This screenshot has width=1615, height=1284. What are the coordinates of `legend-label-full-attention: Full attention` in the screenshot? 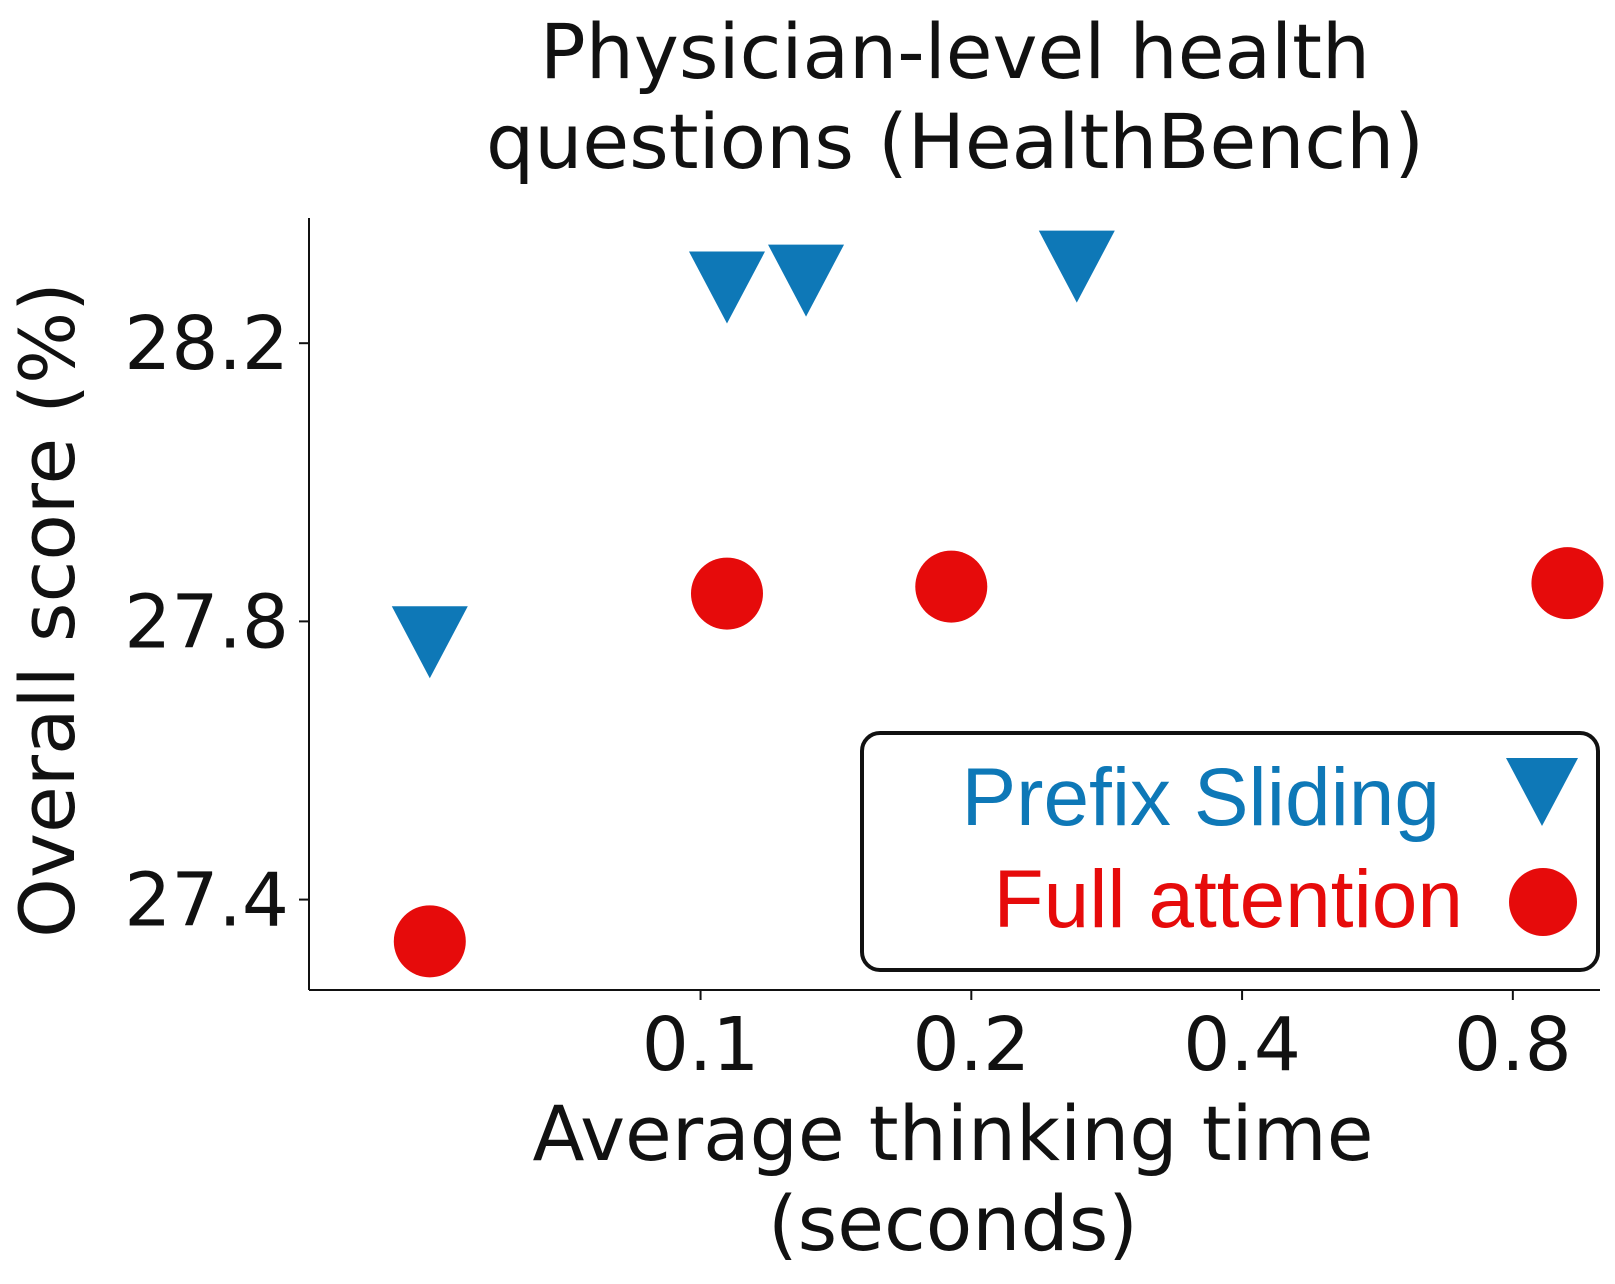 It's located at (1229, 899).